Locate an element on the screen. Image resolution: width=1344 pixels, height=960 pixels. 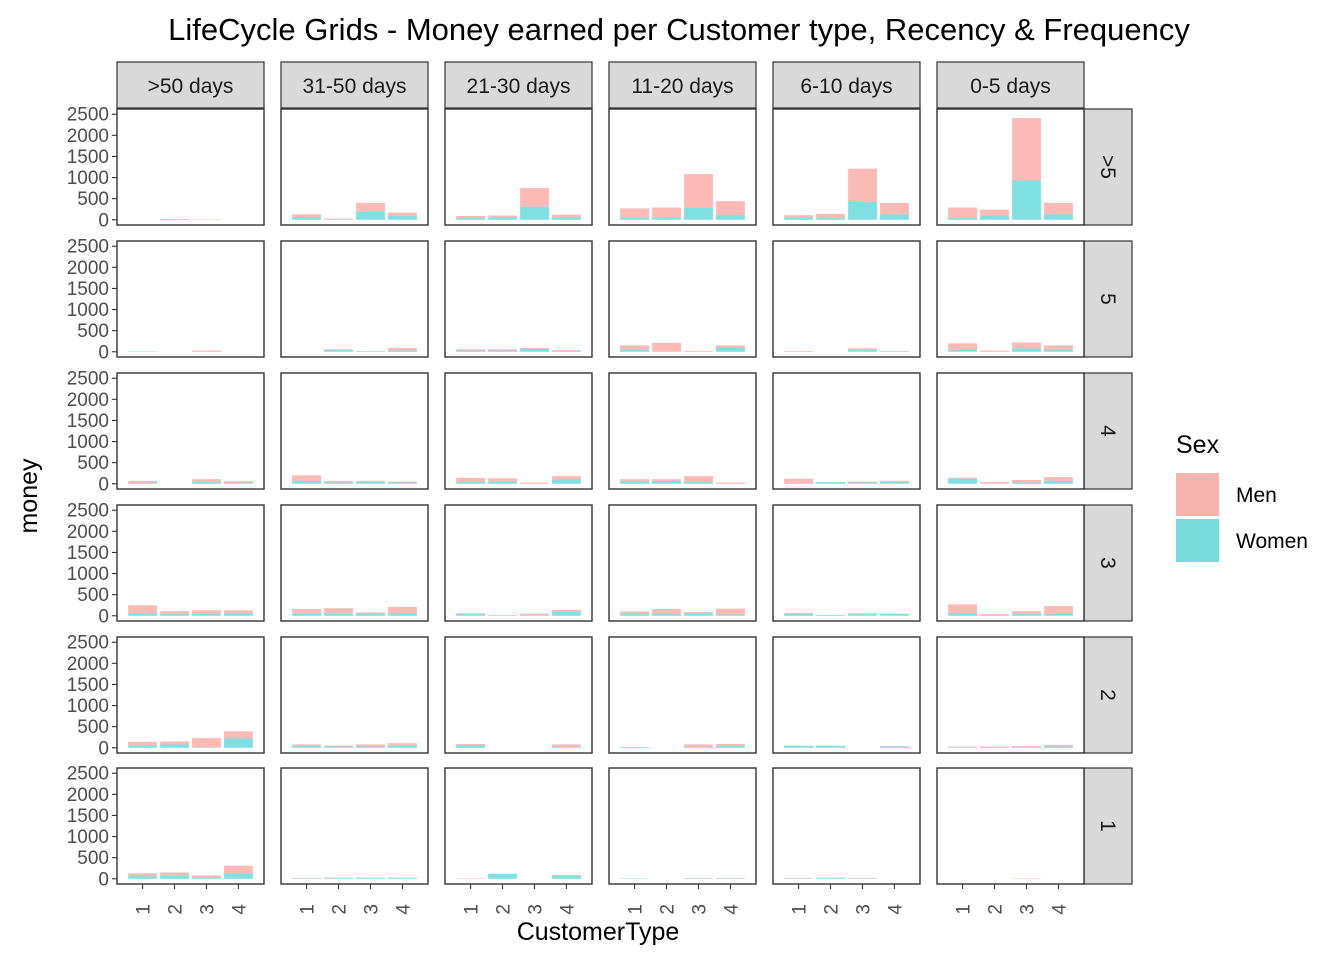
column-strip is located at coordinates (354, 85).